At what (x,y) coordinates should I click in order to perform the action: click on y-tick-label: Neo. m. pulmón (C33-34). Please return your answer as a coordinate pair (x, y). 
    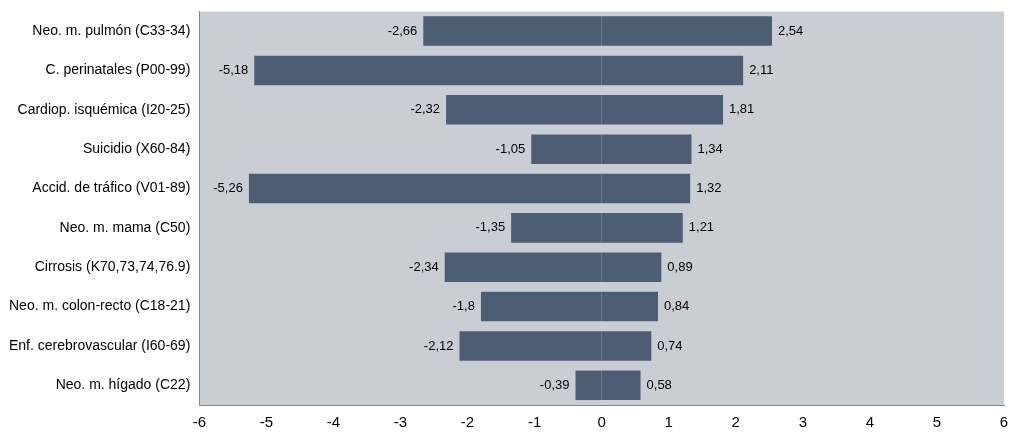
    Looking at the image, I should click on (111, 29).